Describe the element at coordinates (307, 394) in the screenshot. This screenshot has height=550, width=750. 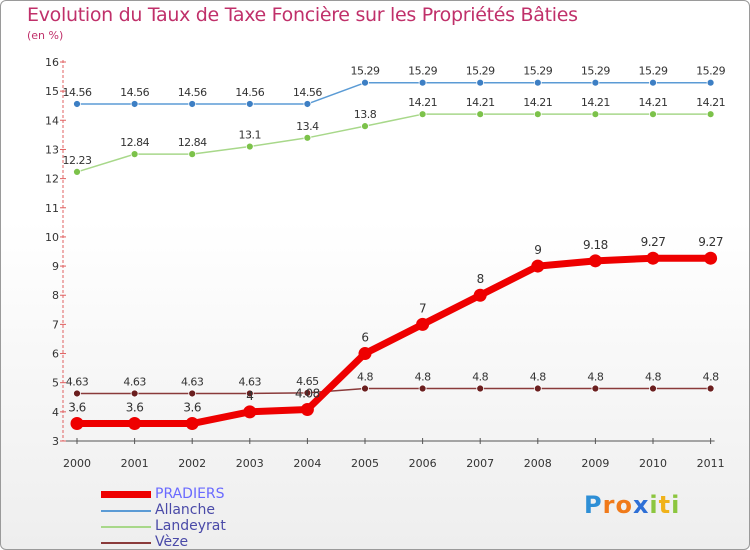
I see `data-label: 4.08` at that location.